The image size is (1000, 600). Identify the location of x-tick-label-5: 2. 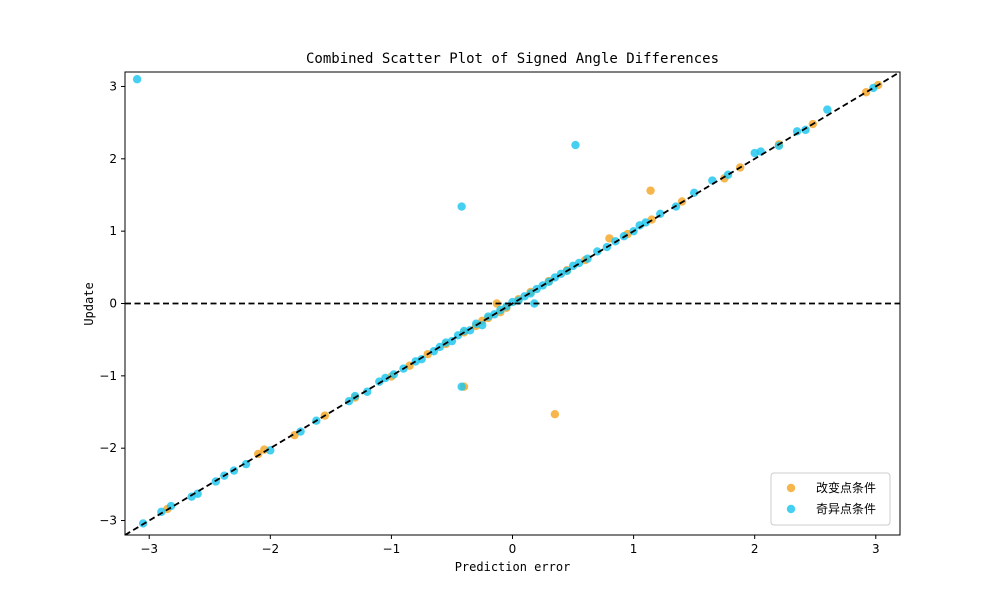
(755, 549).